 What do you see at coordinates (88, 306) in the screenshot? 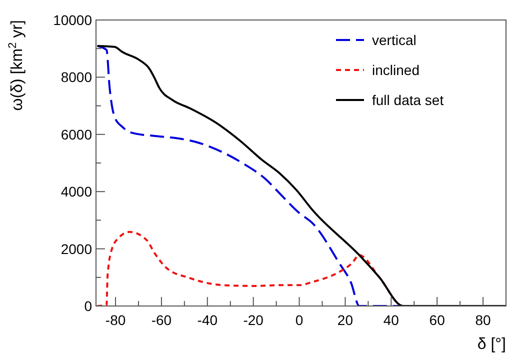
I see `y-tick-label: 0` at bounding box center [88, 306].